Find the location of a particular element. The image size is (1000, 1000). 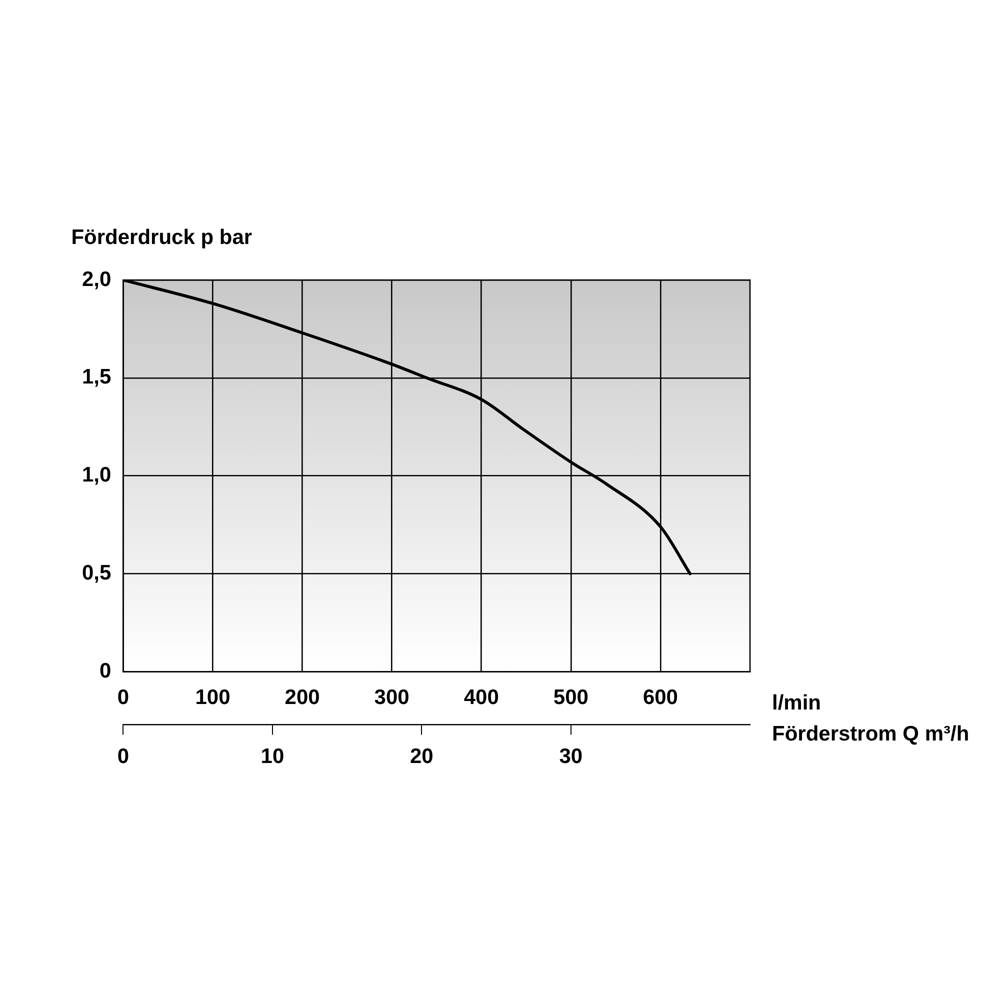

y-tick-label: 0 is located at coordinates (106, 670).